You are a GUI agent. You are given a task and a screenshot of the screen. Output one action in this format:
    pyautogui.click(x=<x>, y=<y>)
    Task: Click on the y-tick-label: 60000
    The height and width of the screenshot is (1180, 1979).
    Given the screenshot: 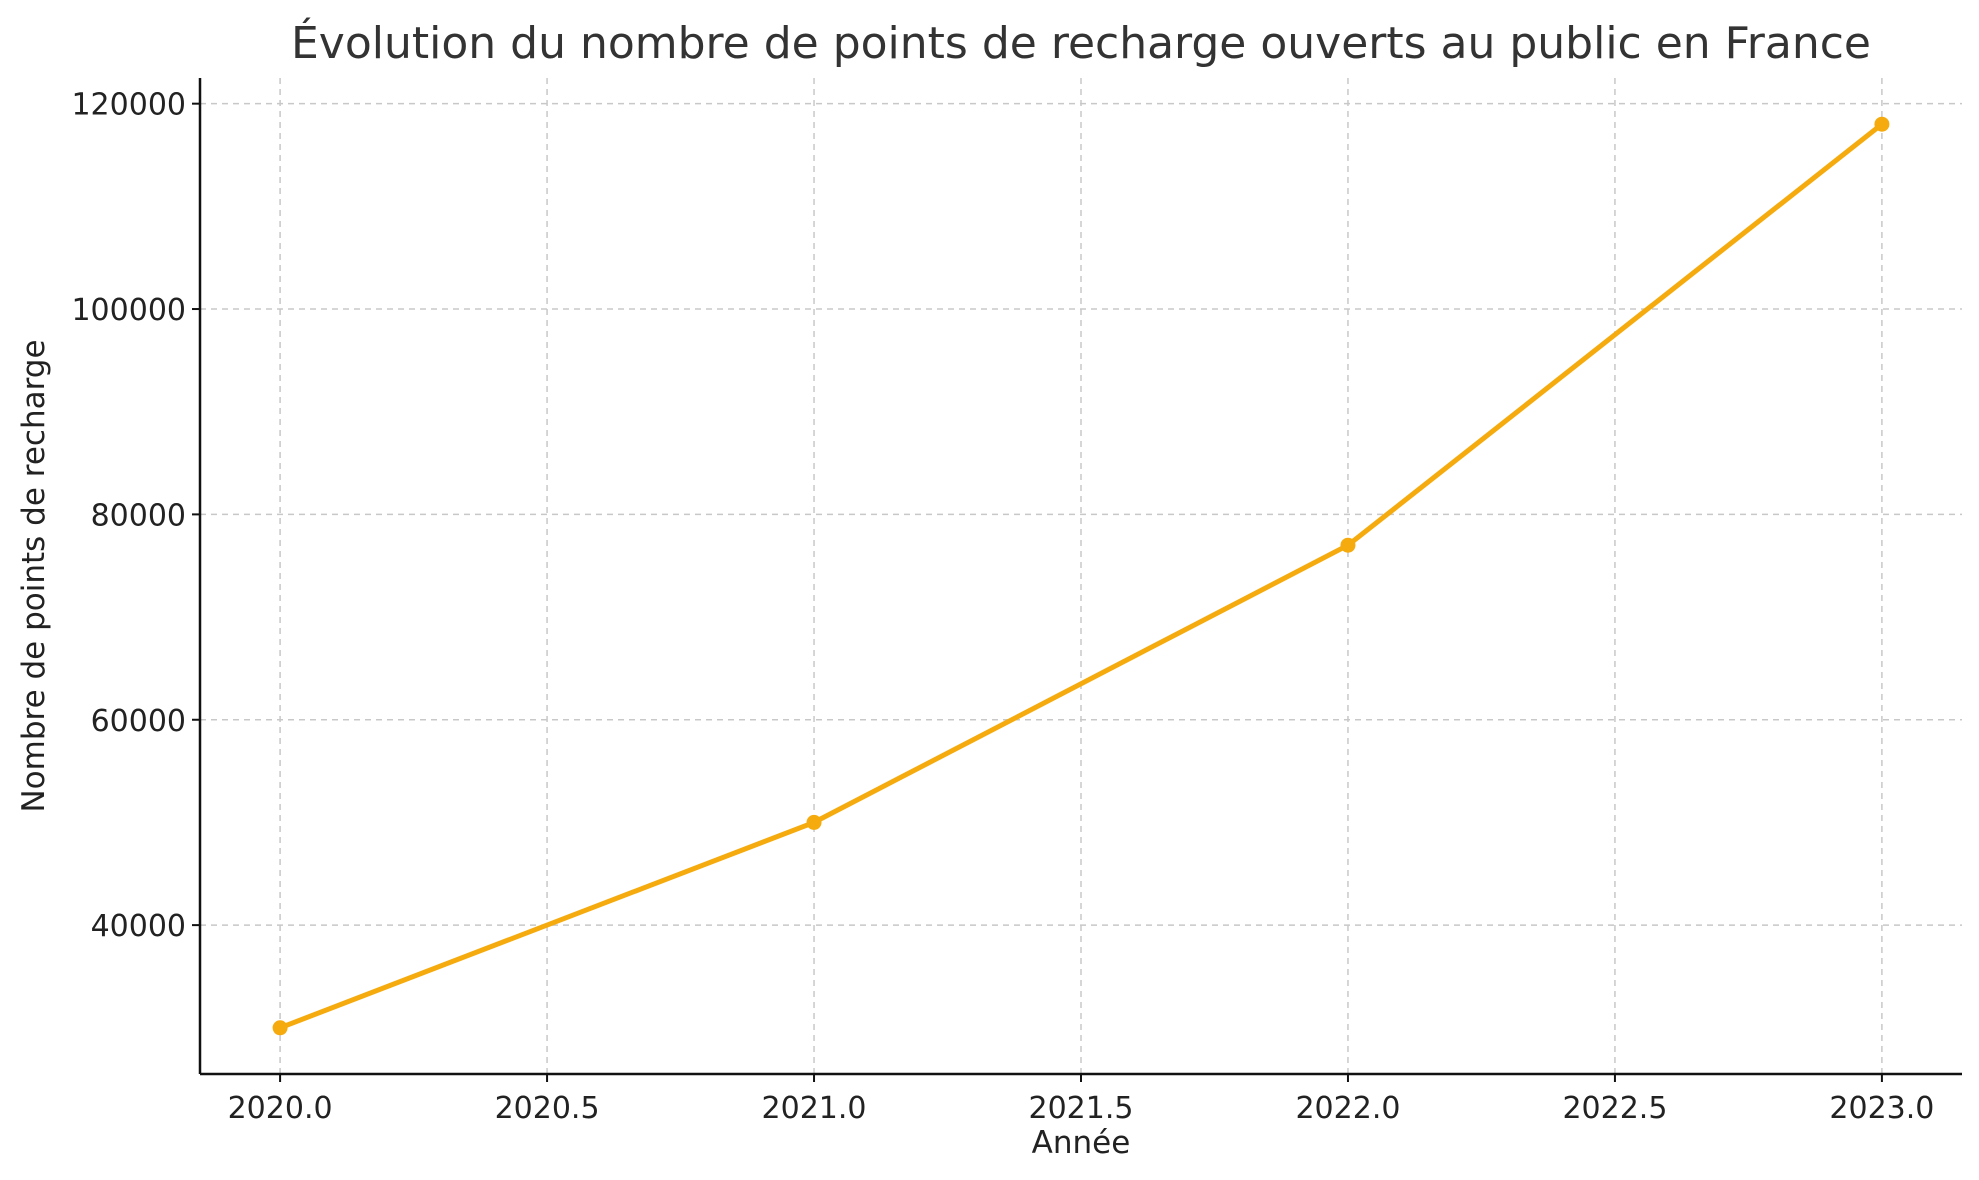 What is the action you would take?
    pyautogui.click(x=138, y=721)
    